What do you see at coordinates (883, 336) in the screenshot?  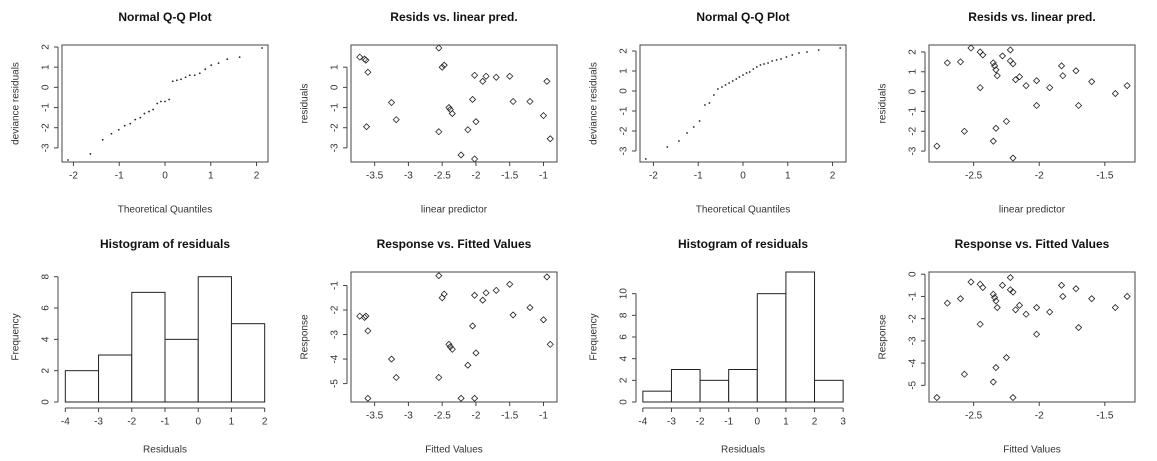 I see `y-axis-label: Response` at bounding box center [883, 336].